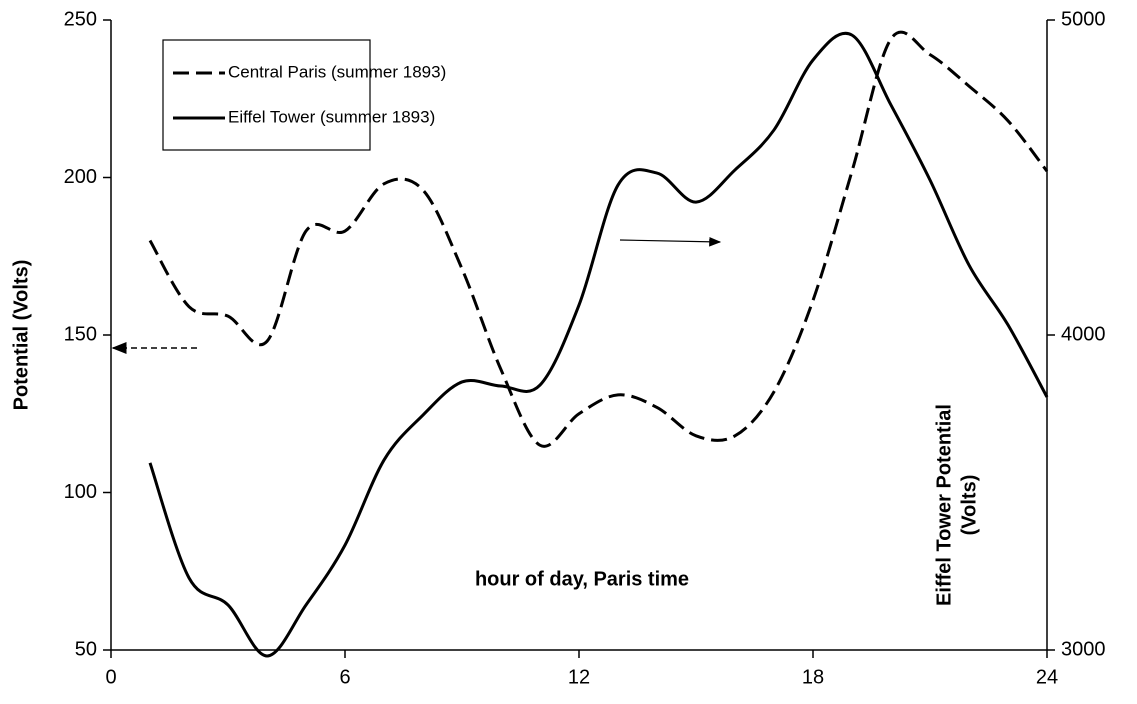 The height and width of the screenshot is (704, 1137). What do you see at coordinates (813, 677) in the screenshot?
I see `x-tick-label: 18` at bounding box center [813, 677].